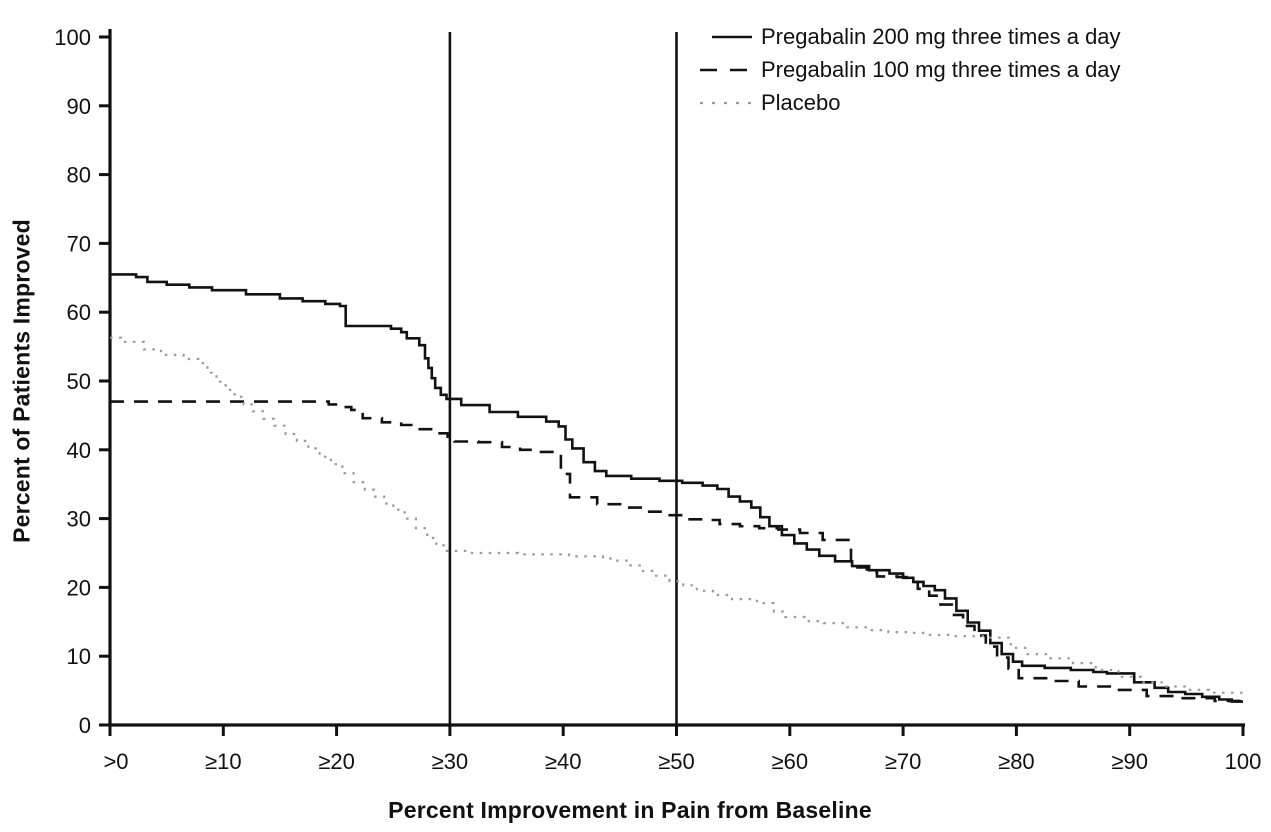 This screenshot has height=832, width=1271. I want to click on x-tick-label: ≥40, so click(563, 761).